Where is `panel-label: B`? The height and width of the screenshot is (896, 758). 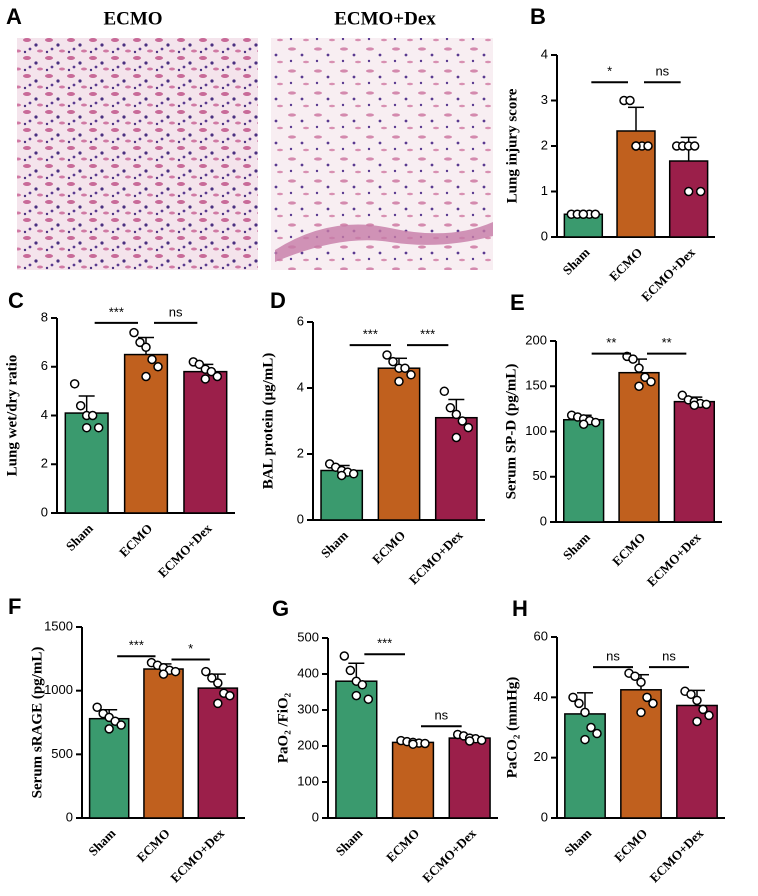
panel-label: B is located at coordinates (538, 16).